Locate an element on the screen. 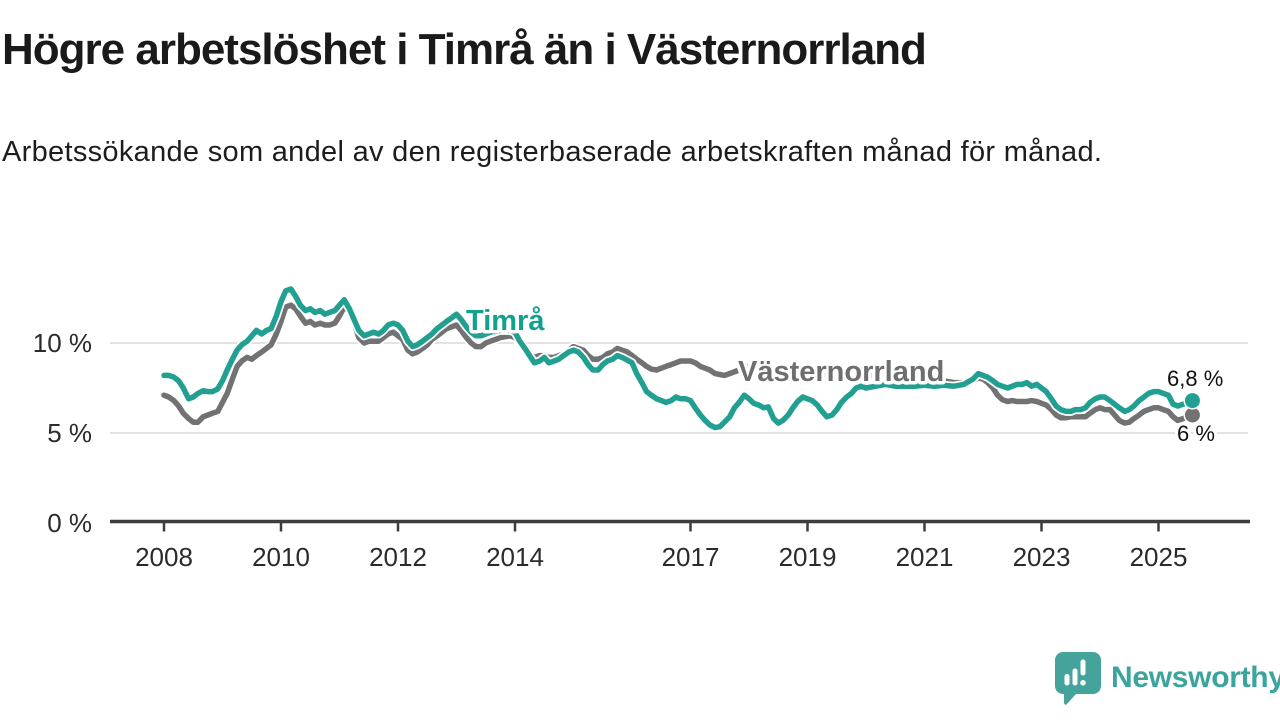 The height and width of the screenshot is (720, 1280). brand-footer: Newsworthy is located at coordinates (1167, 678).